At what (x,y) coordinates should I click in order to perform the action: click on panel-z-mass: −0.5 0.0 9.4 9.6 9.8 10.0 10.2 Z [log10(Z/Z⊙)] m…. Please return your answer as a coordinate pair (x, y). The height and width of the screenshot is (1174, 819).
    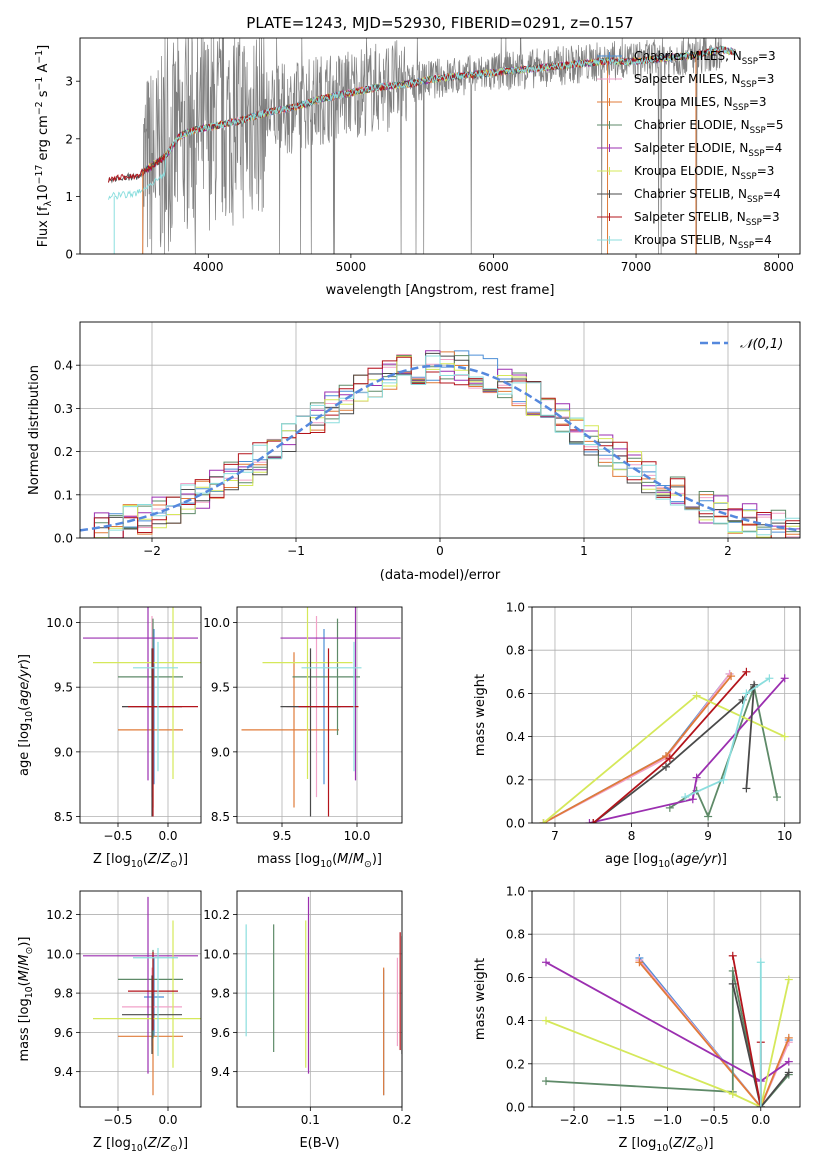
    Looking at the image, I should click on (109, 1022).